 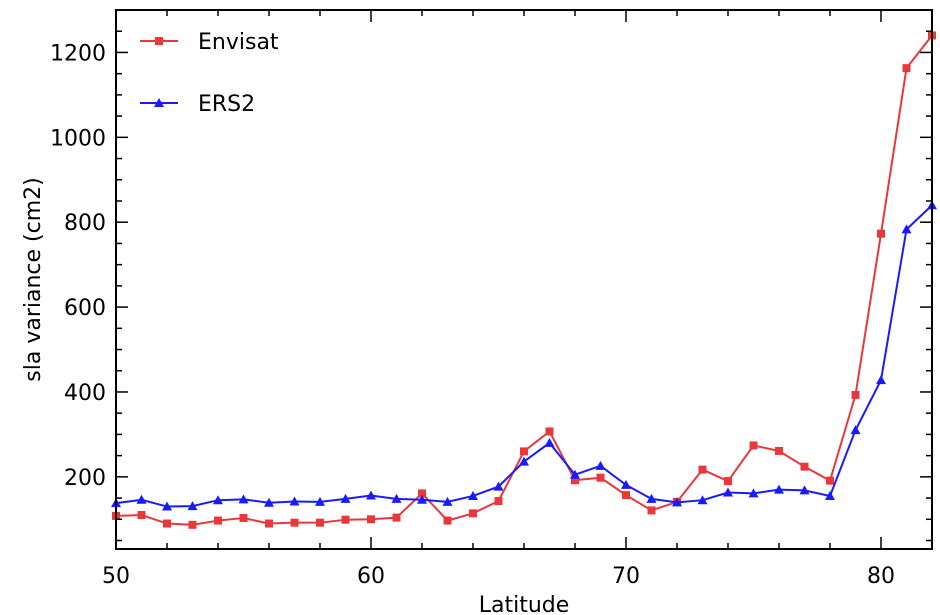 What do you see at coordinates (371, 576) in the screenshot?
I see `x-tick-label: 60` at bounding box center [371, 576].